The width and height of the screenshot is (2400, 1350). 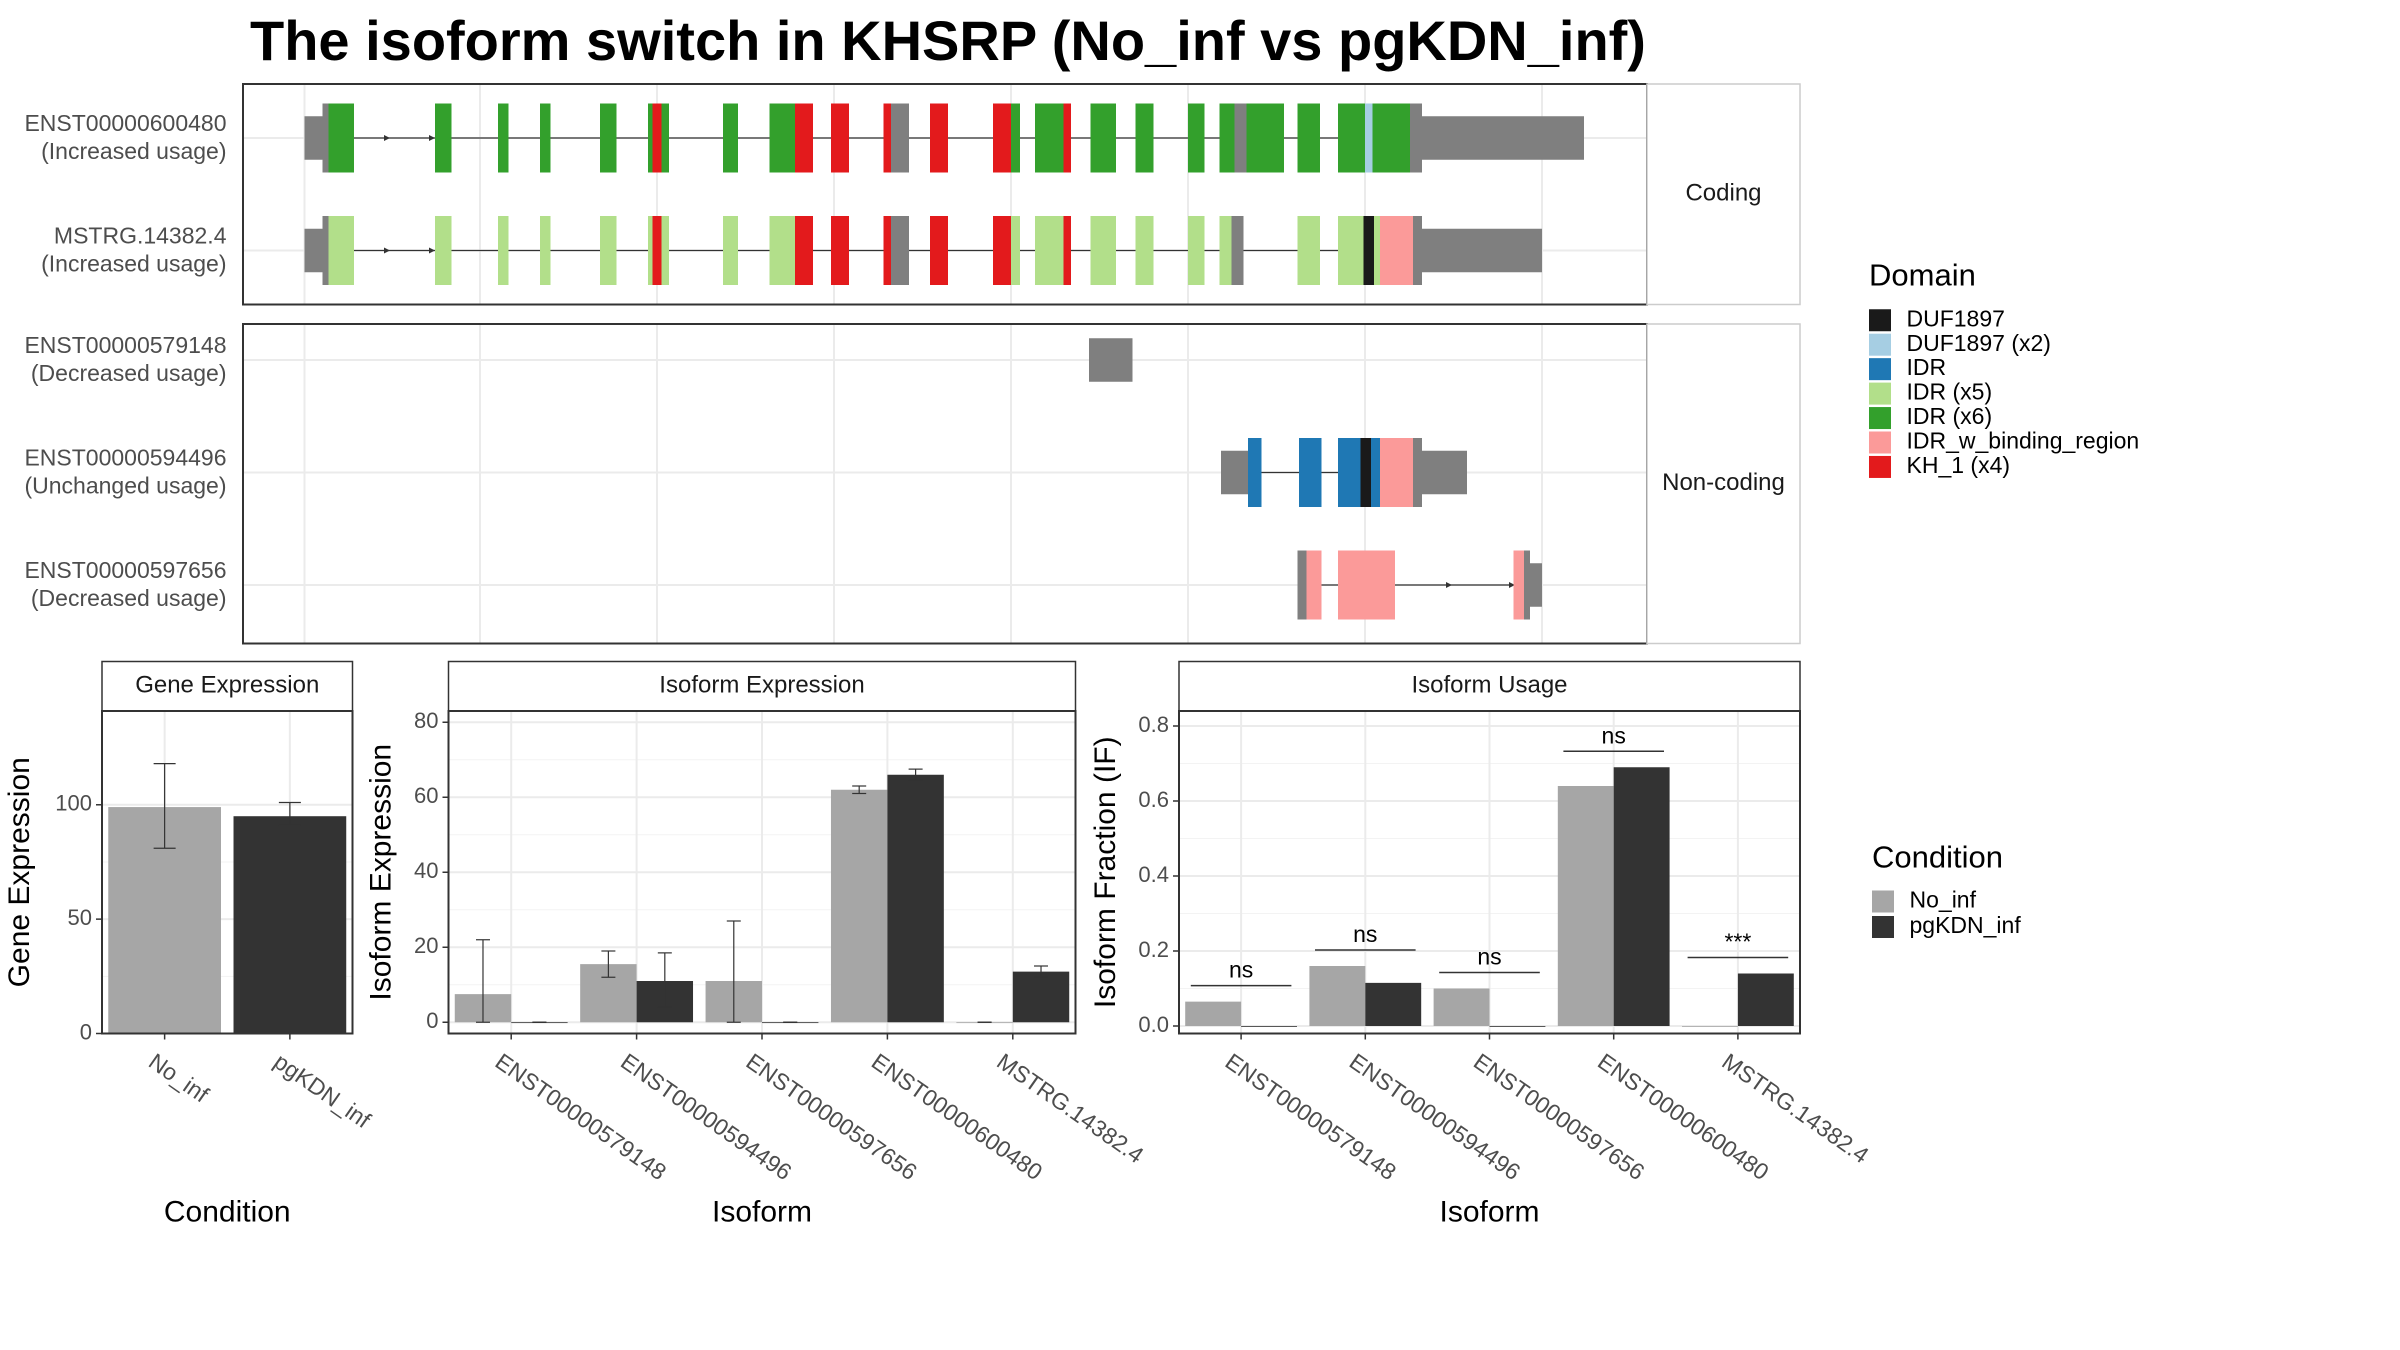 What do you see at coordinates (1927, 367) in the screenshot?
I see `domain-legend-label: IDR` at bounding box center [1927, 367].